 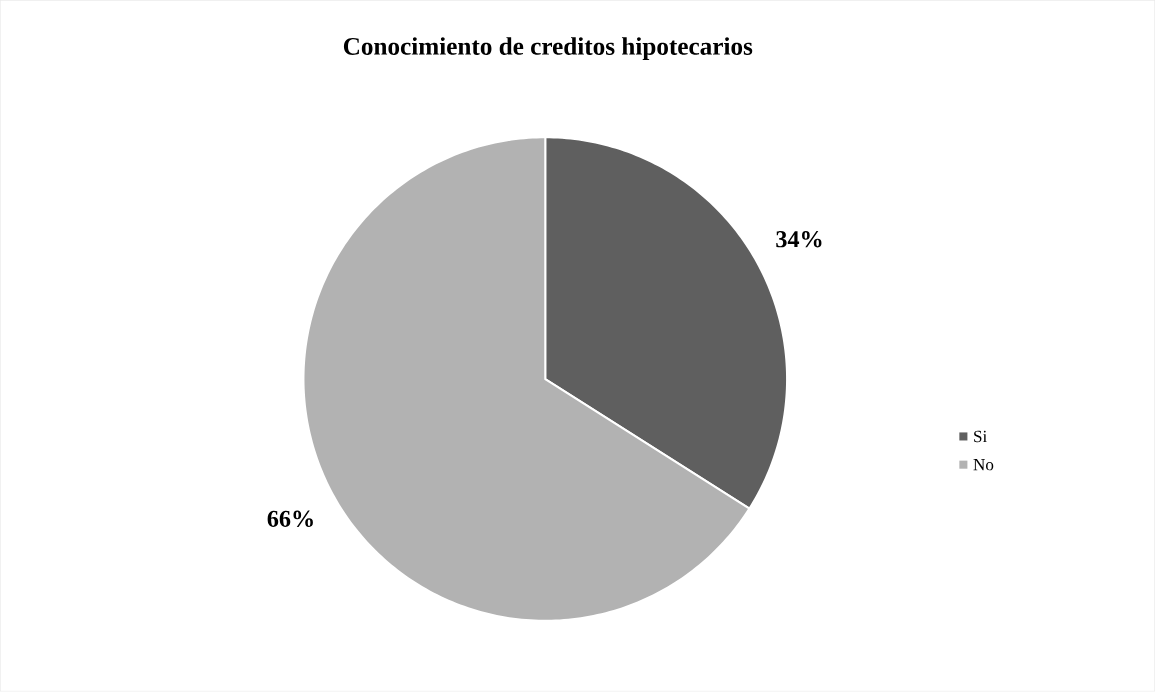 I want to click on legend-label: No, so click(x=983, y=465).